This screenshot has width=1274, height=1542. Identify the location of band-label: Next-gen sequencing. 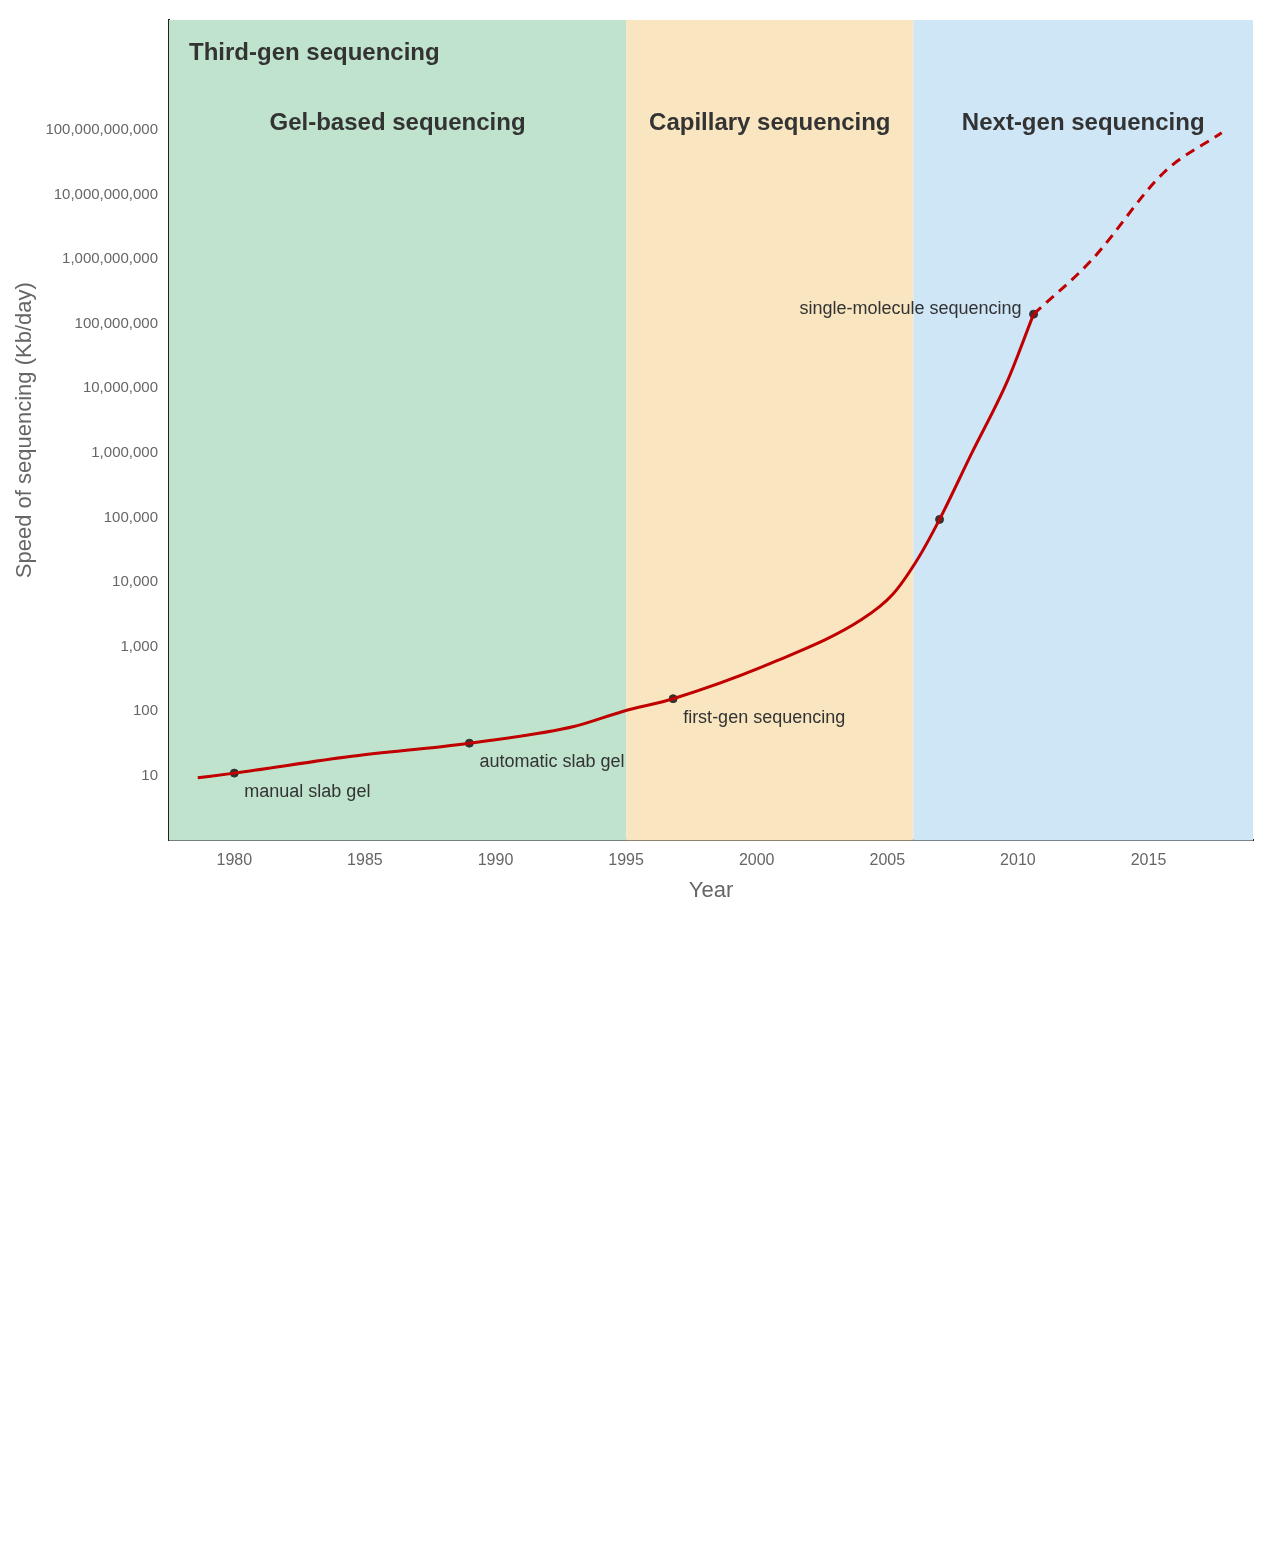
(1083, 121).